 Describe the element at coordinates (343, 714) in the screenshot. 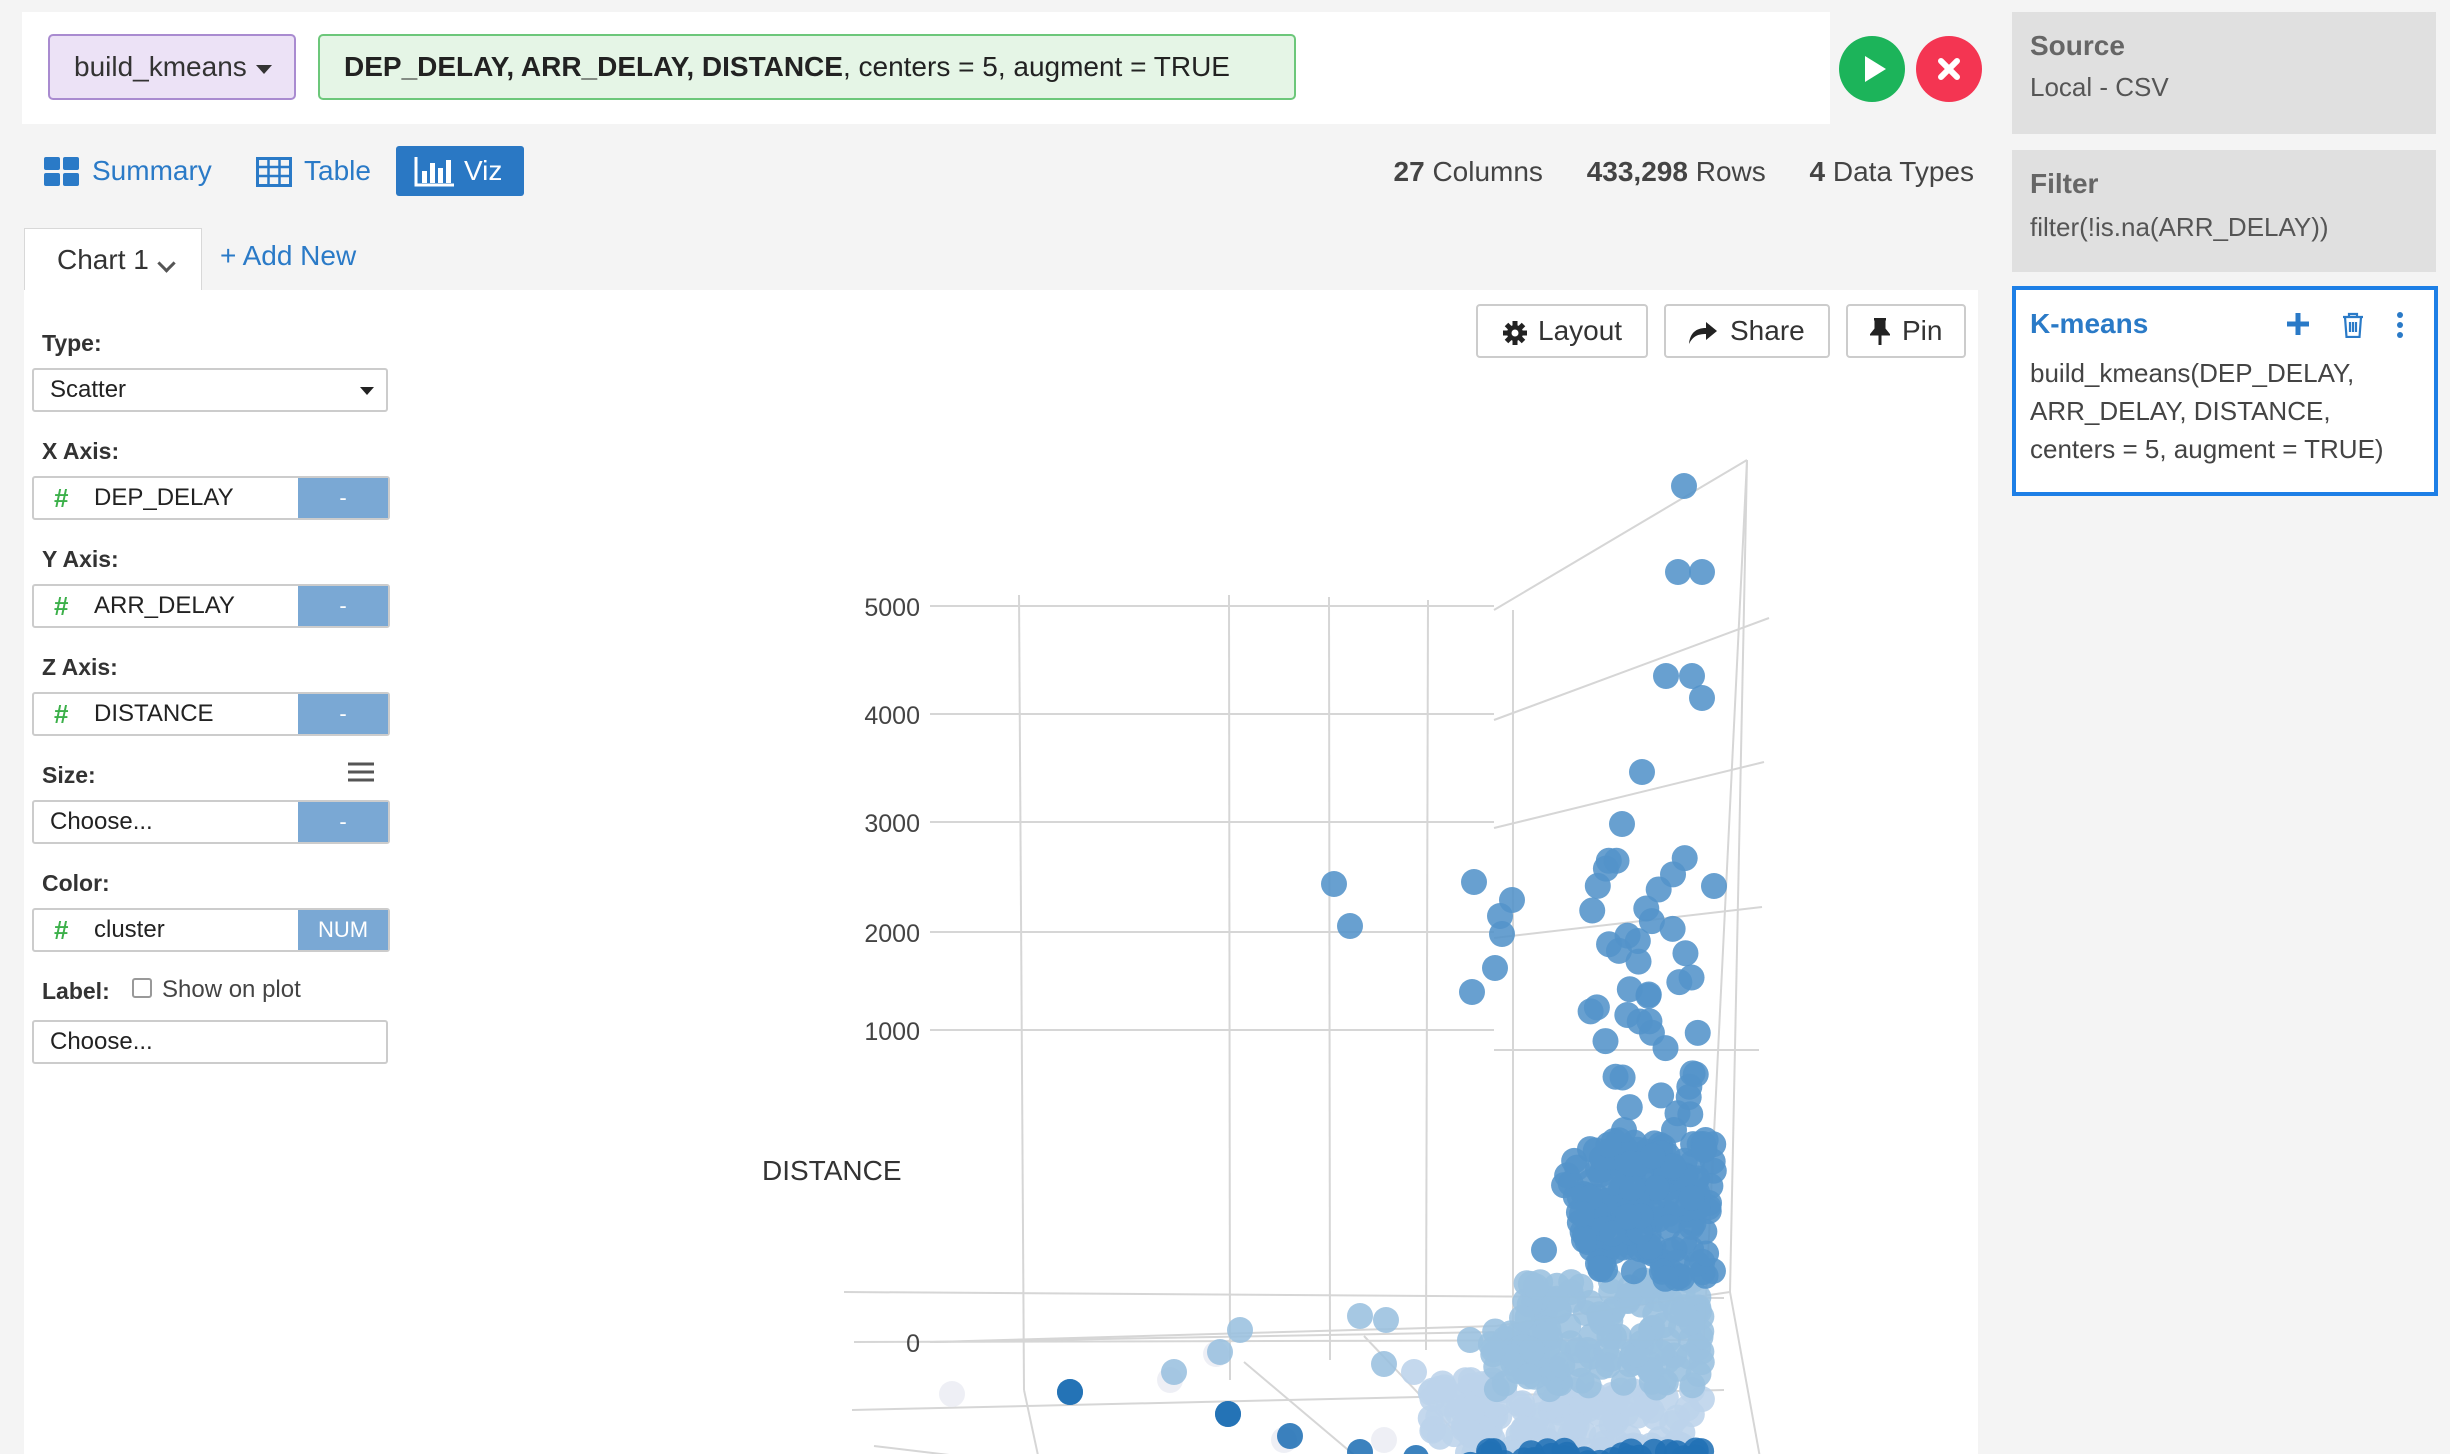

I see `z-axis-aggregate-button: -` at that location.